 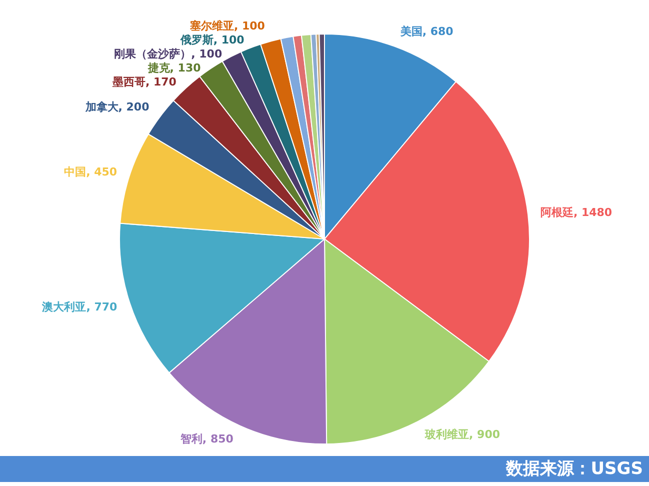 What do you see at coordinates (426, 31) in the screenshot?
I see `slice-label: 美国, 680` at bounding box center [426, 31].